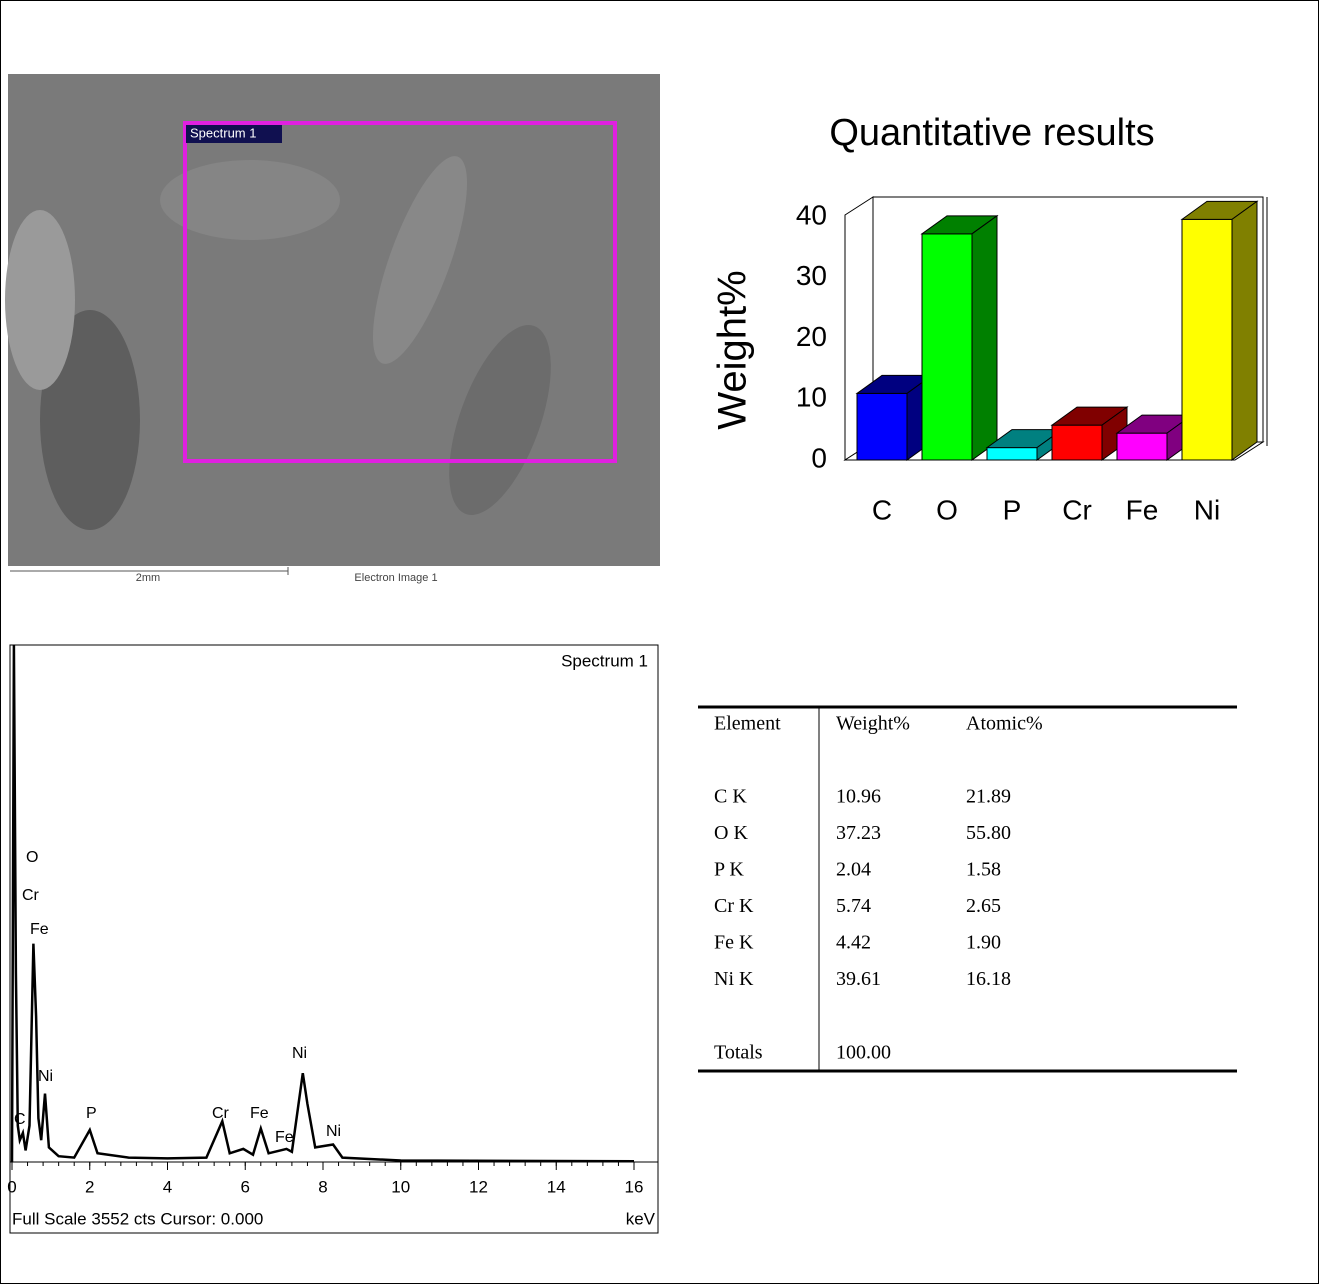 The width and height of the screenshot is (1319, 1284). Describe the element at coordinates (478, 1186) in the screenshot. I see `x-tick-label: 12` at that location.